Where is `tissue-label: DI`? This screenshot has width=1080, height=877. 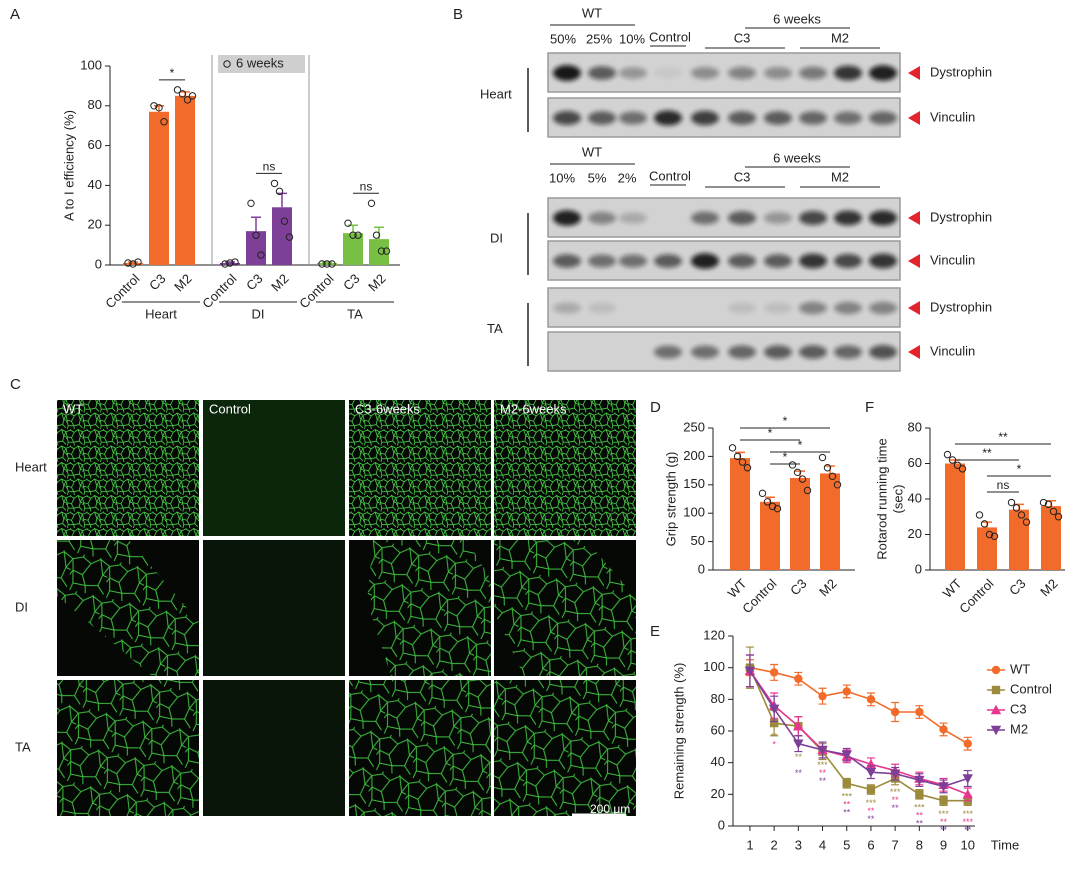
tissue-label: DI is located at coordinates (496, 237).